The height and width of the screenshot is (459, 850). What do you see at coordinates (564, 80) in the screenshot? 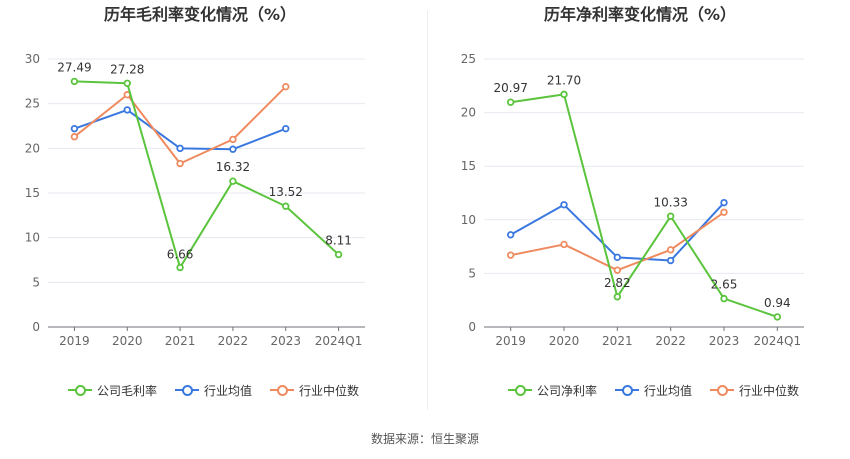
I see `data-label: 21.70` at bounding box center [564, 80].